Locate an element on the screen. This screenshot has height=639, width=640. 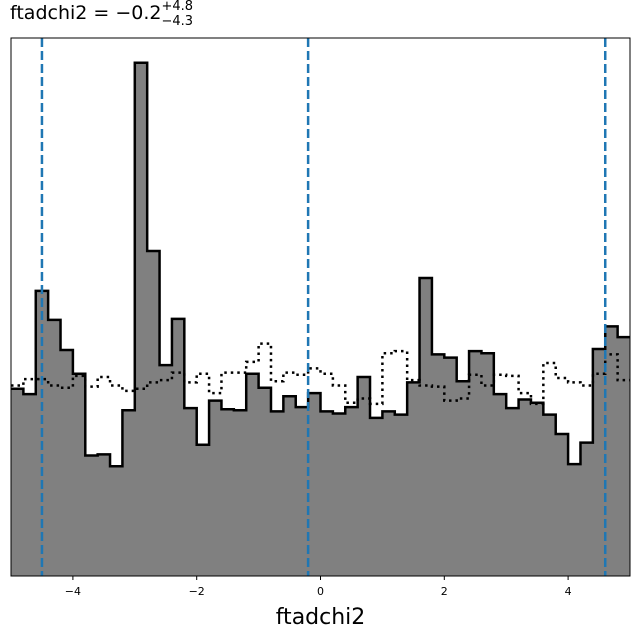
x-tick-label: −2 is located at coordinates (197, 591).